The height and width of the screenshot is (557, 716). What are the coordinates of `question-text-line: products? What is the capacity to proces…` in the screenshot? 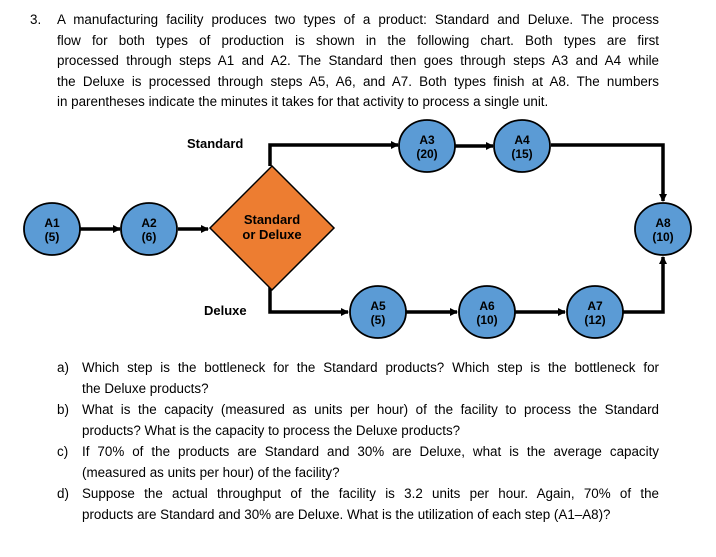 It's located at (271, 430).